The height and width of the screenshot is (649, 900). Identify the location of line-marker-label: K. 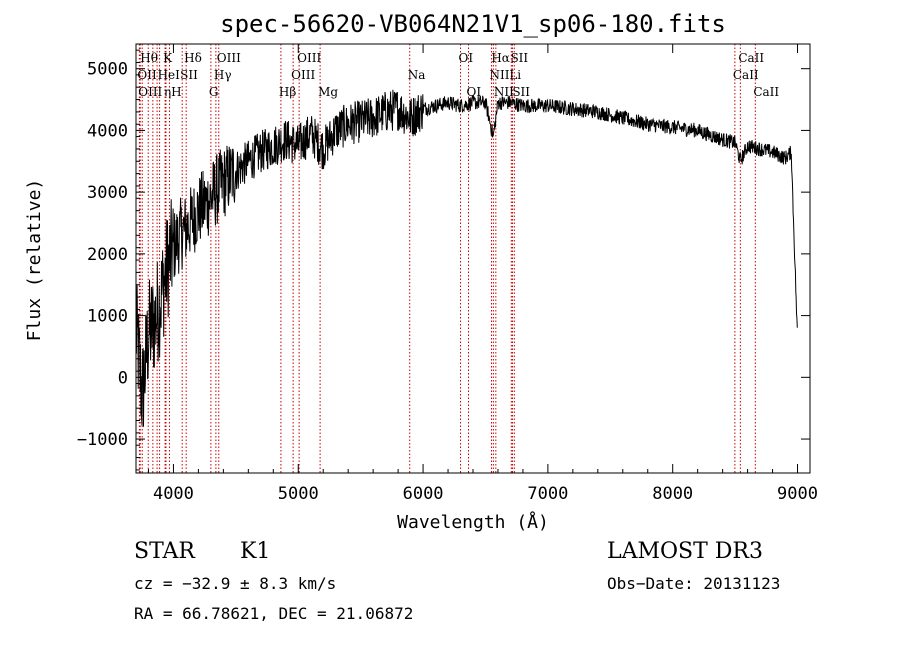
(168, 58).